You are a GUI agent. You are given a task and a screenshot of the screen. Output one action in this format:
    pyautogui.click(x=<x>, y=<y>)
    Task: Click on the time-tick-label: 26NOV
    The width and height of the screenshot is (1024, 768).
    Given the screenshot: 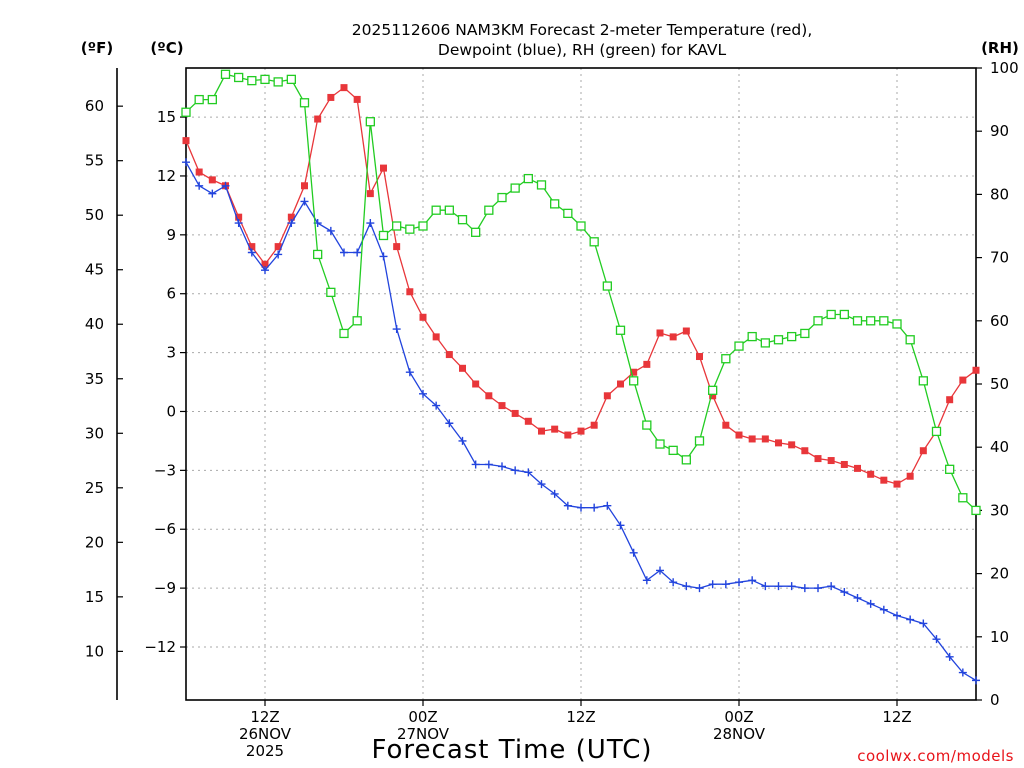 What is the action you would take?
    pyautogui.click(x=265, y=734)
    